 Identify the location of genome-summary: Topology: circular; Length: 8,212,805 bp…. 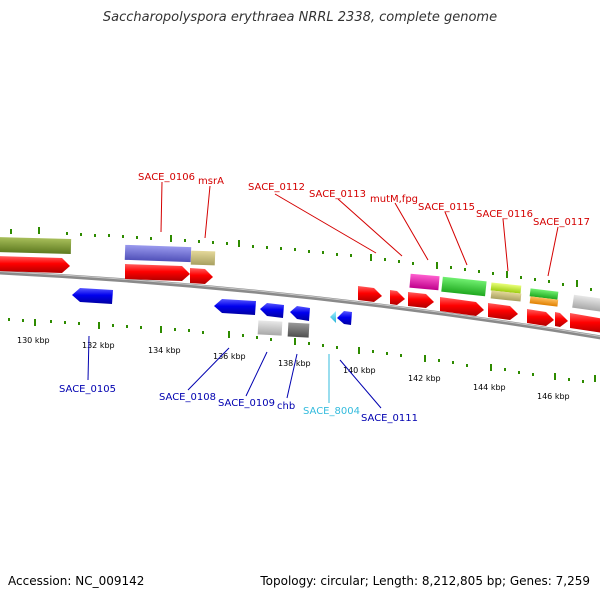
(425, 581).